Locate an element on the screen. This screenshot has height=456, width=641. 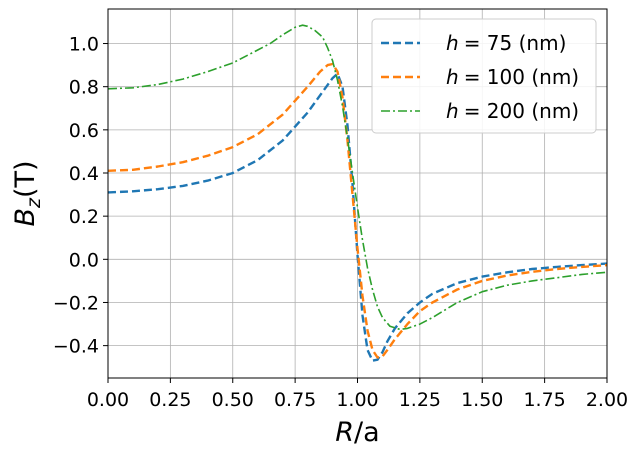
x-axis-label: R/a is located at coordinates (357, 432).